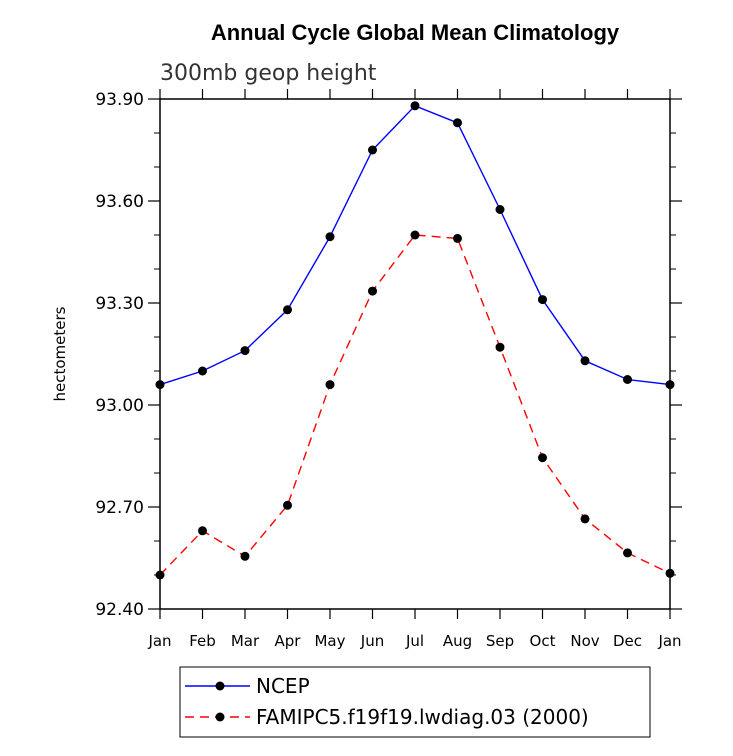  What do you see at coordinates (543, 641) in the screenshot?
I see `x-tick-label: Oct` at bounding box center [543, 641].